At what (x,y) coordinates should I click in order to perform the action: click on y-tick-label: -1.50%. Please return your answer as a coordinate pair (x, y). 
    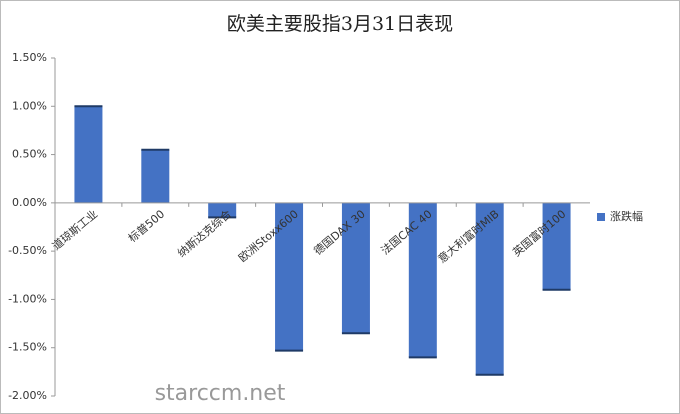
    Looking at the image, I should click on (27, 347).